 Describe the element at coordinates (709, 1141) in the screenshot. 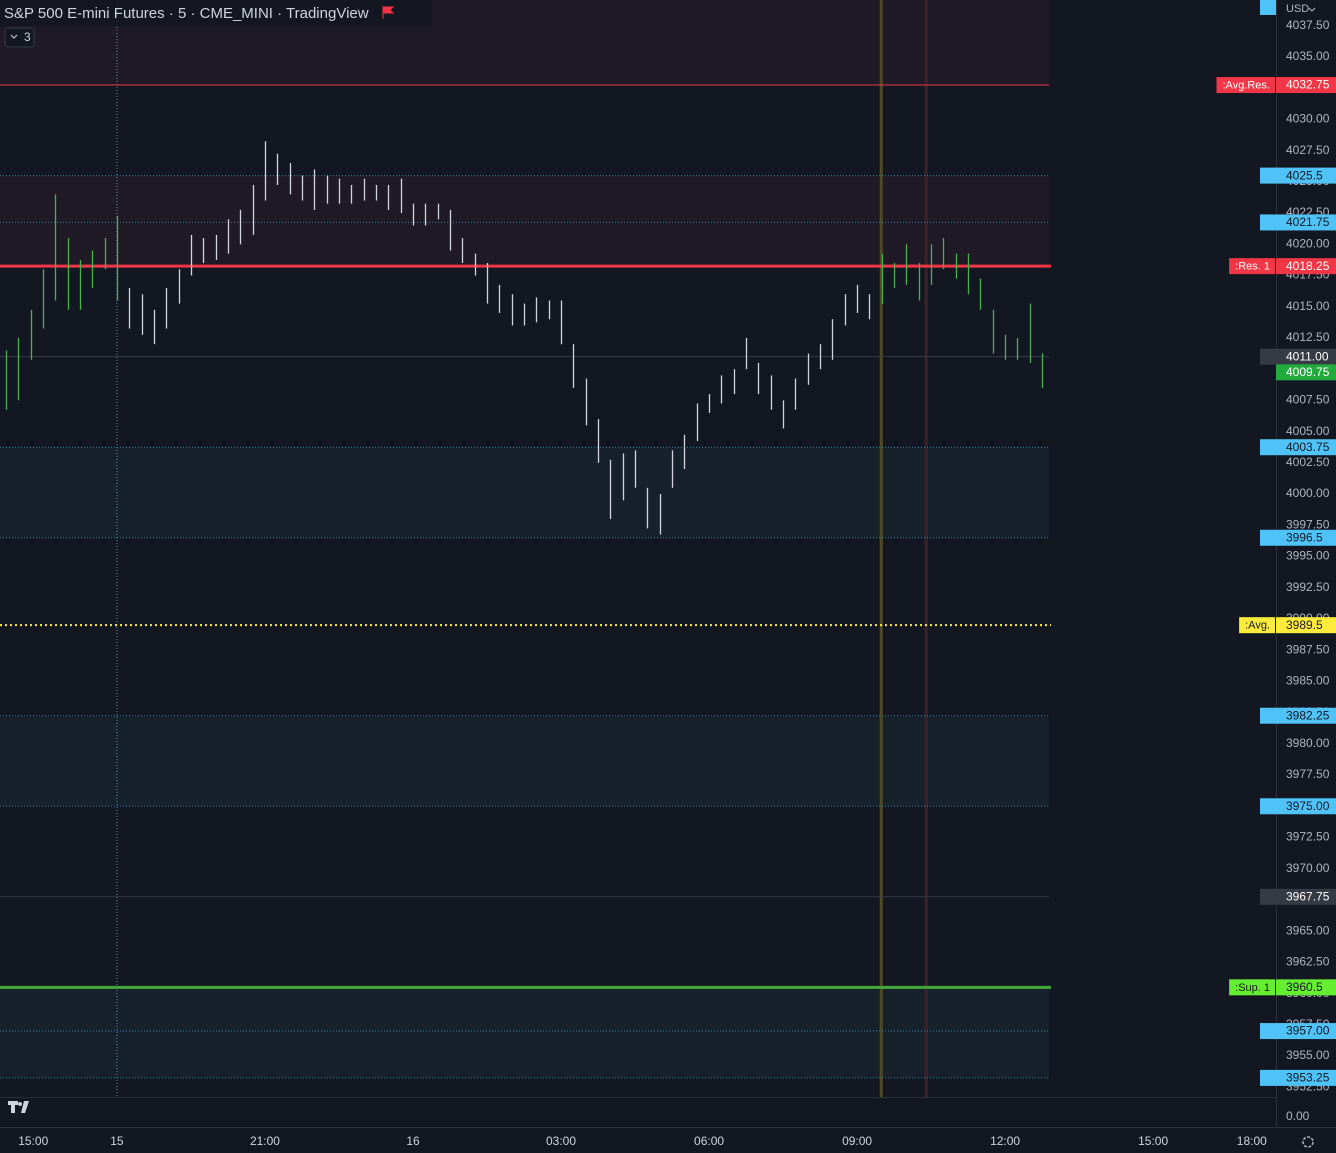

I see `x-tick-label: 06:00` at that location.